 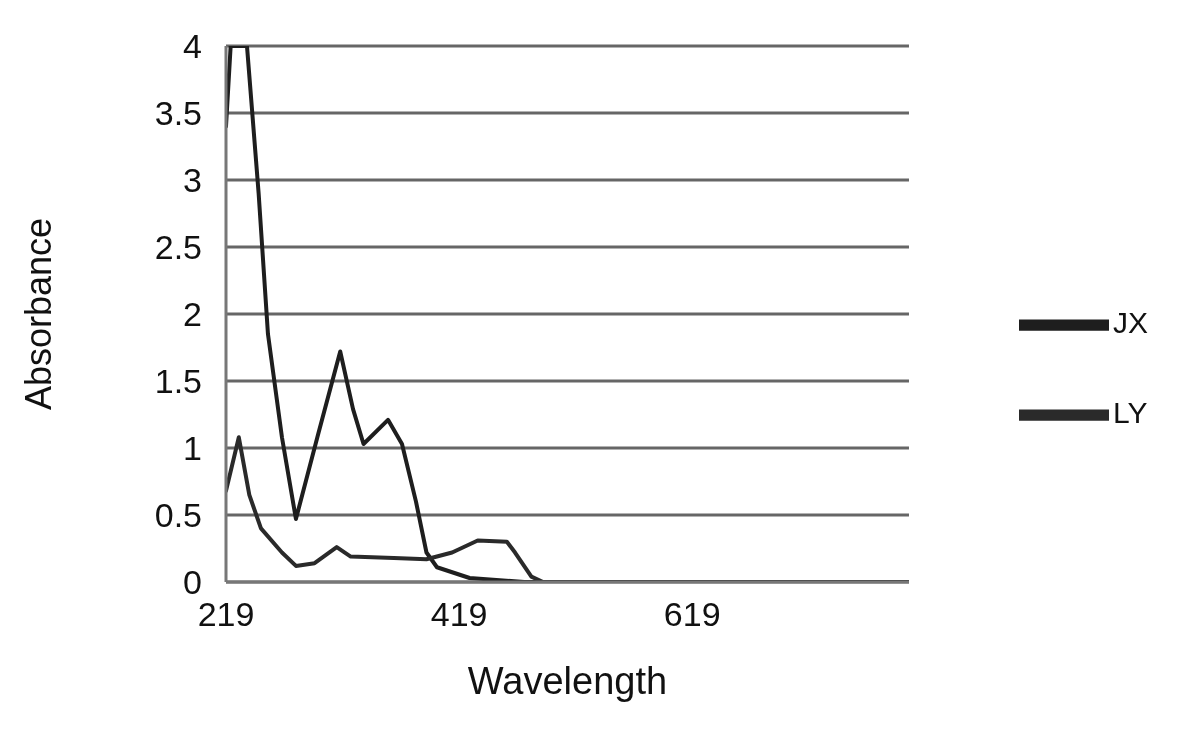 I want to click on legend-label: JX, so click(x=1130, y=322).